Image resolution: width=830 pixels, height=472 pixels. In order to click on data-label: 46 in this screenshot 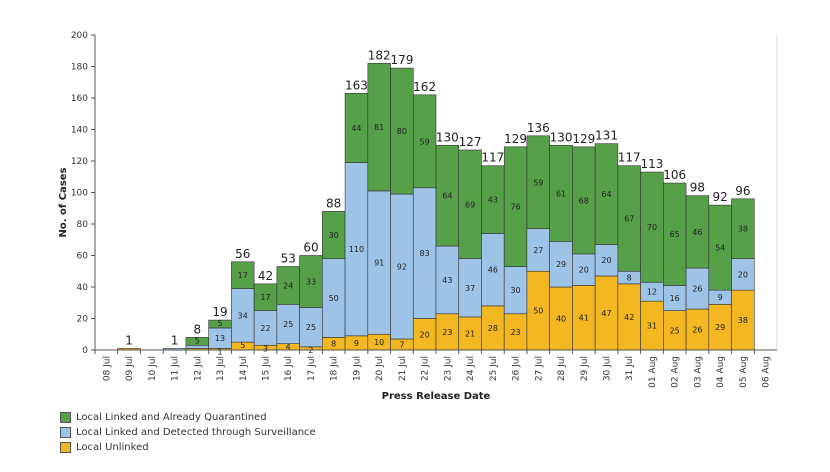, I will do `click(493, 270)`.